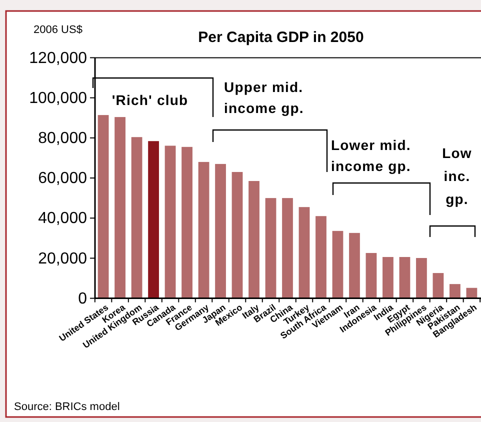 Image resolution: width=481 pixels, height=422 pixels. Describe the element at coordinates (63, 139) in the screenshot. I see `y-tick-label: 80,000` at that location.